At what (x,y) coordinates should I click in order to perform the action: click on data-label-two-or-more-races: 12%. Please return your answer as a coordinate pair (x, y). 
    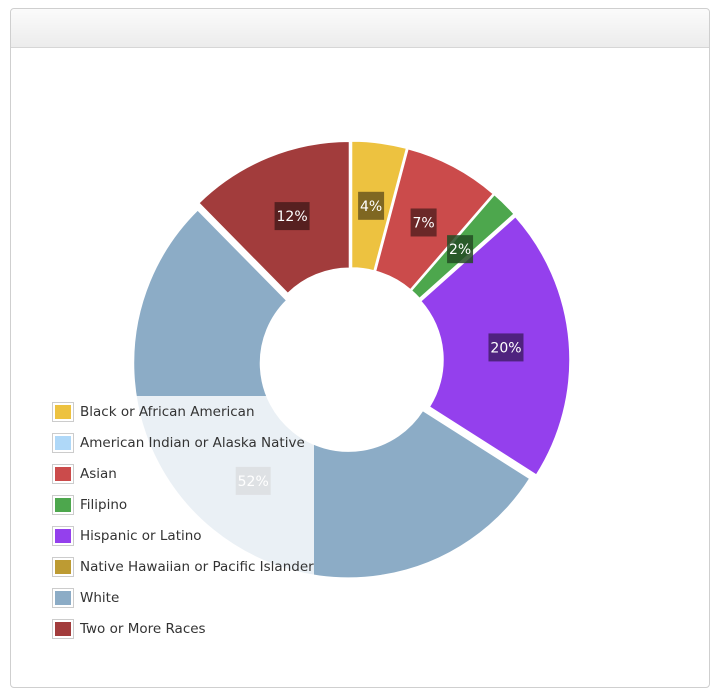
    Looking at the image, I should click on (292, 216).